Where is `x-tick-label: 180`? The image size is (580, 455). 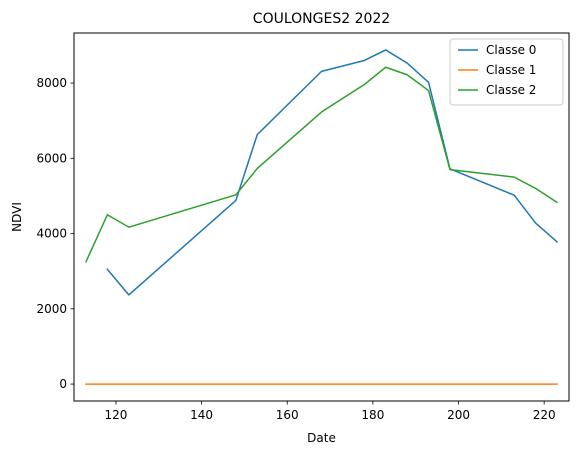 x-tick-label: 180 is located at coordinates (372, 415).